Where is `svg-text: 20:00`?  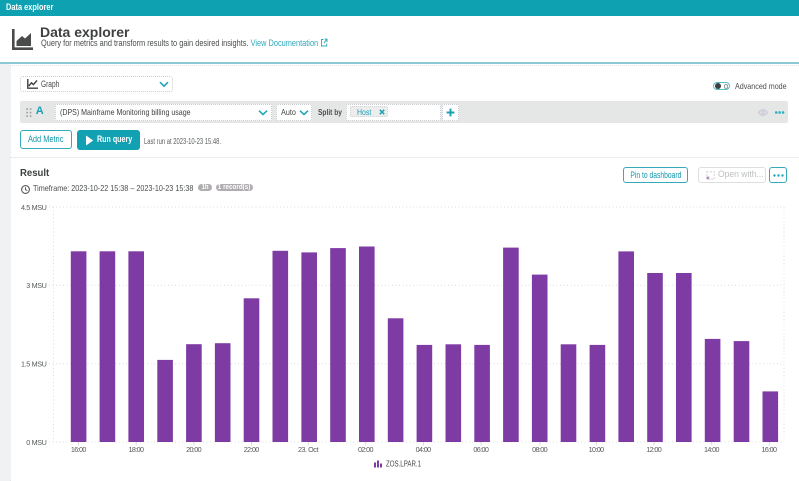
svg-text: 20:00 is located at coordinates (194, 449).